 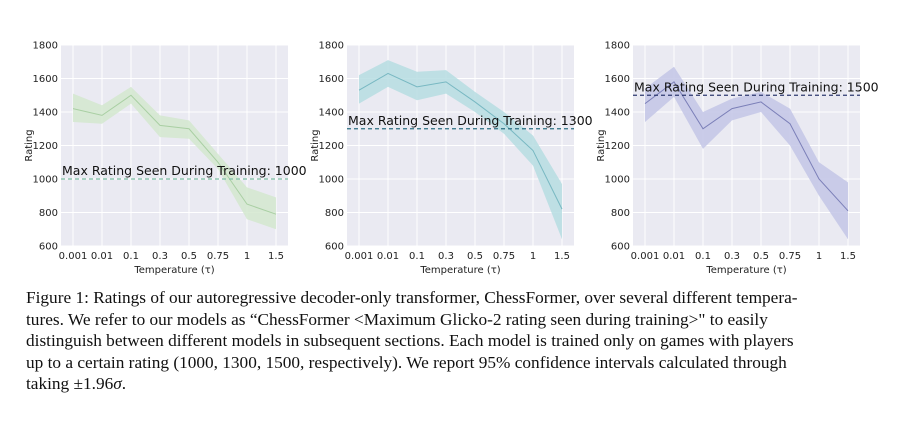 I want to click on threshold-annotation: Max Rating Seen During Training: 1000, so click(x=184, y=170).